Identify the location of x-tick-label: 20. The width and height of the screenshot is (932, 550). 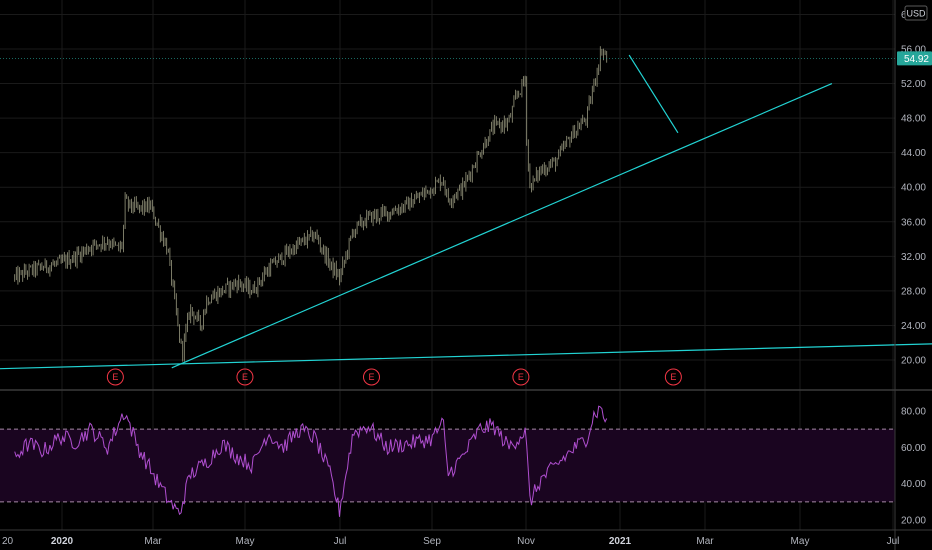
(8, 541).